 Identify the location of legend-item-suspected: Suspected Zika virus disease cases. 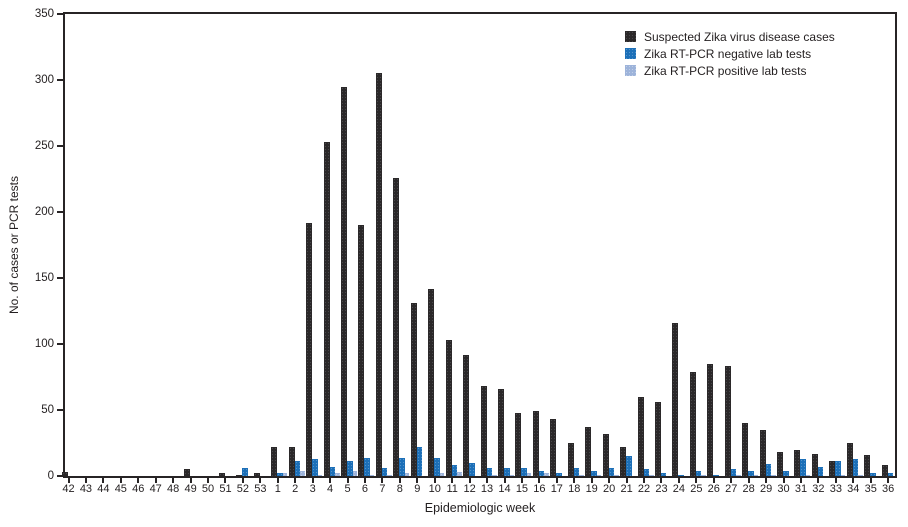
(730, 36).